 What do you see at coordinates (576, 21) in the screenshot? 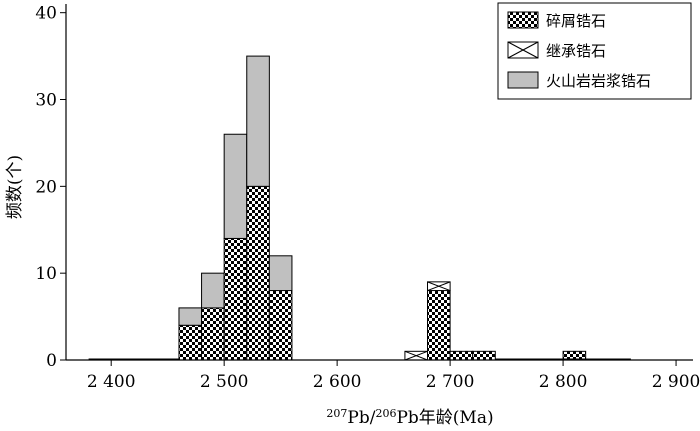
I see `legend-label-detrital: 碎屑锆石` at bounding box center [576, 21].